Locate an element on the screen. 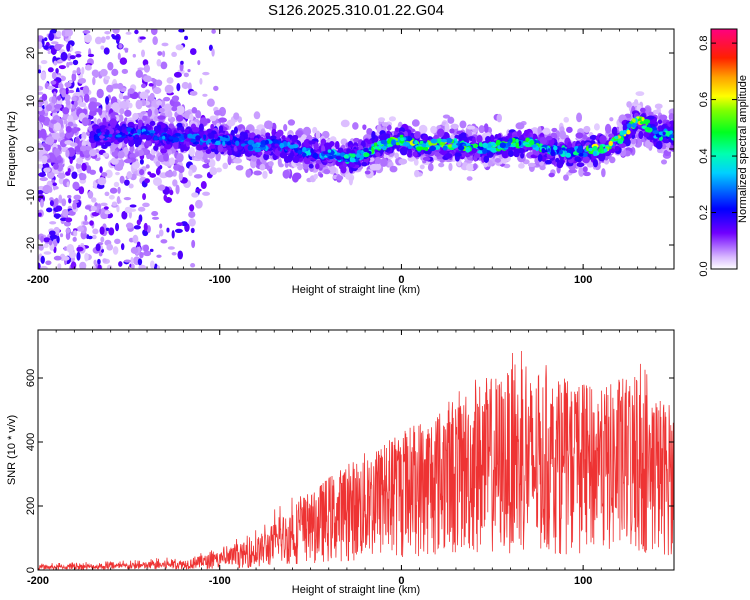  x-tick-label: 100 is located at coordinates (583, 280).